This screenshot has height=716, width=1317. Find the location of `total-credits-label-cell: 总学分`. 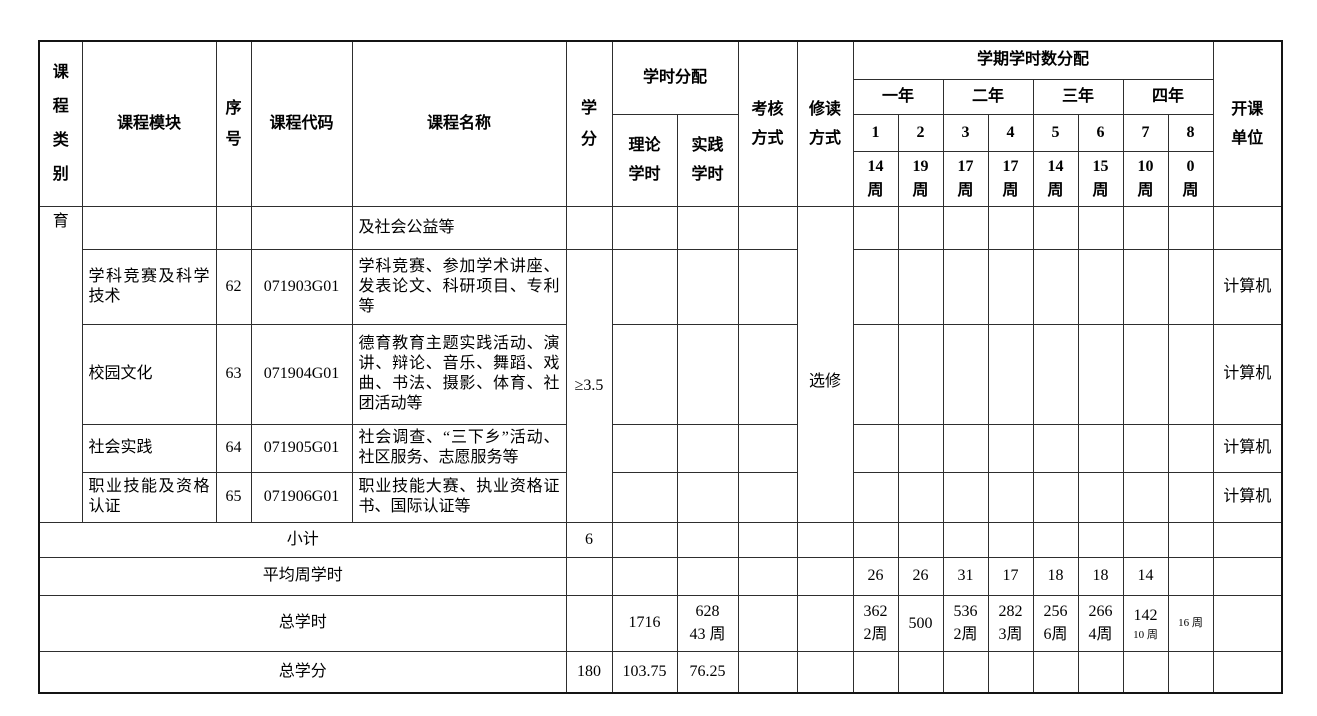

total-credits-label-cell: 总学分 is located at coordinates (302, 672).